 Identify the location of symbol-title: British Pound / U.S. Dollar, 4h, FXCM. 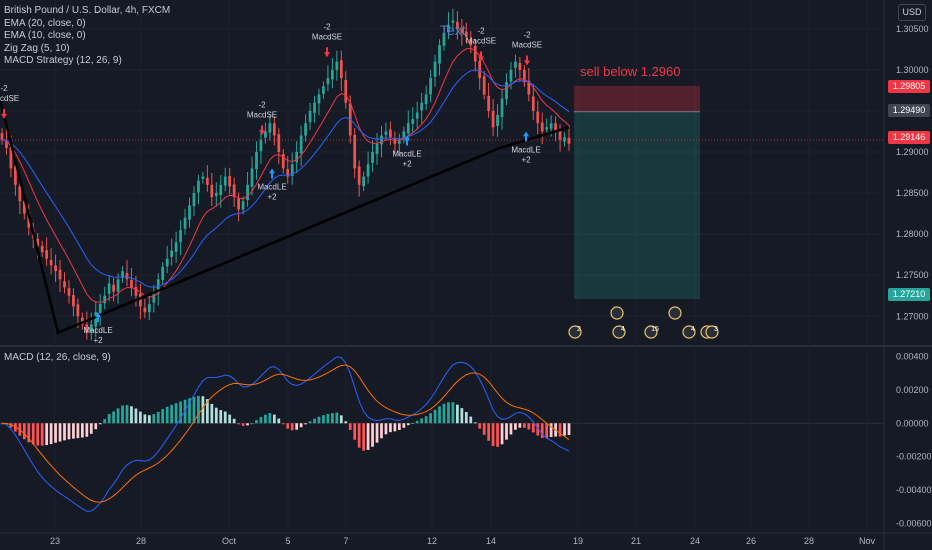
(87, 10).